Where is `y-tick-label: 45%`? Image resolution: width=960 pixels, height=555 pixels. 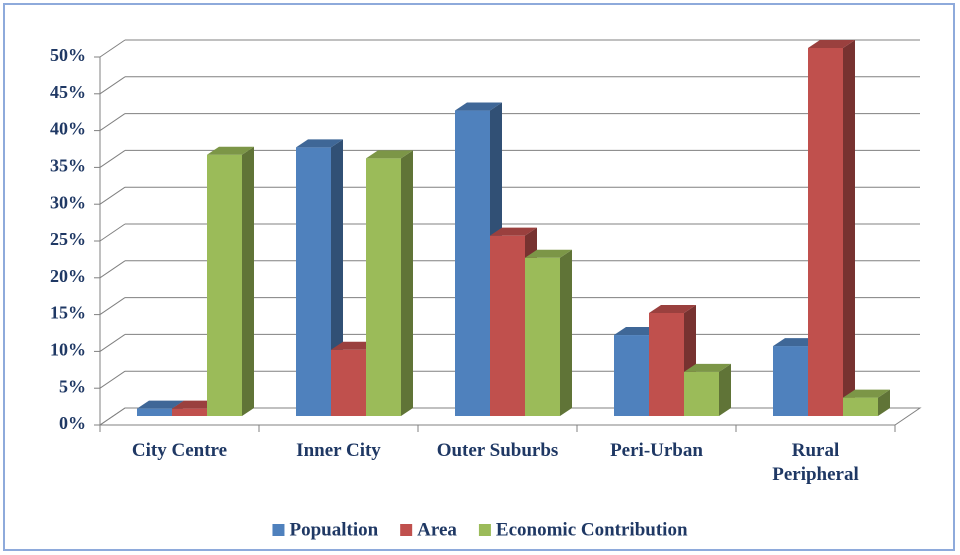
y-tick-label: 45% is located at coordinates (68, 92).